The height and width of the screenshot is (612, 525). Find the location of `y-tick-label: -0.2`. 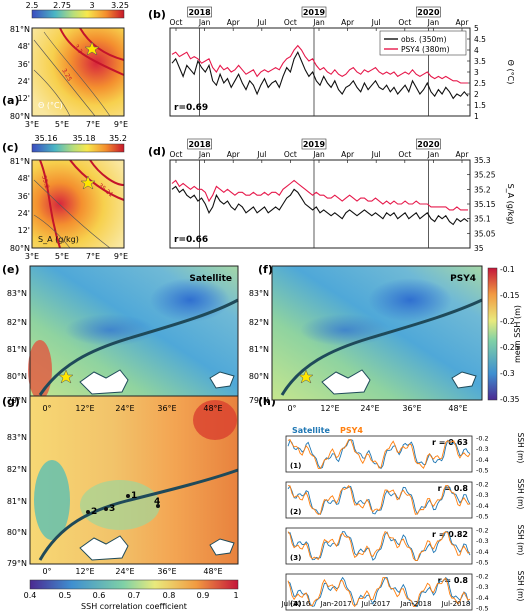

y-tick-label: -0.2 is located at coordinates (482, 439).